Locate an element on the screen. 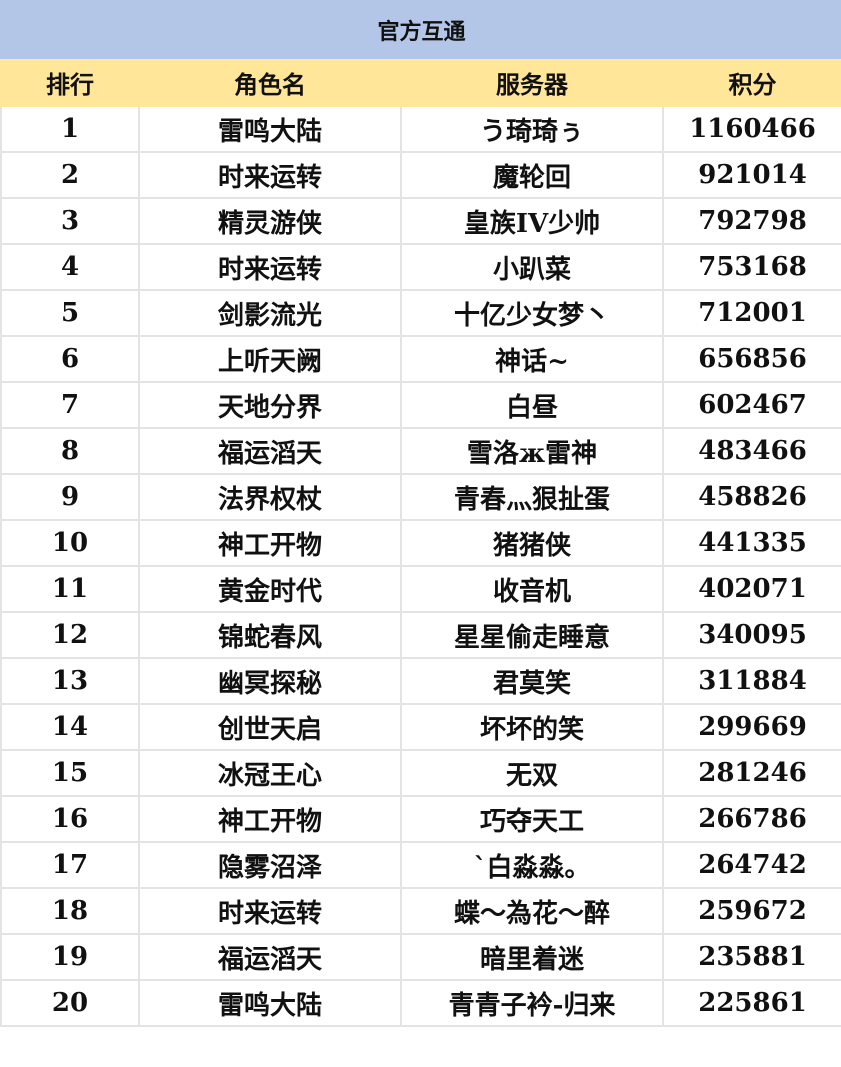 The width and height of the screenshot is (841, 1067). table-row: 1 雷鸣大陆 う琦琦ぅ 1160466 is located at coordinates (420, 129).